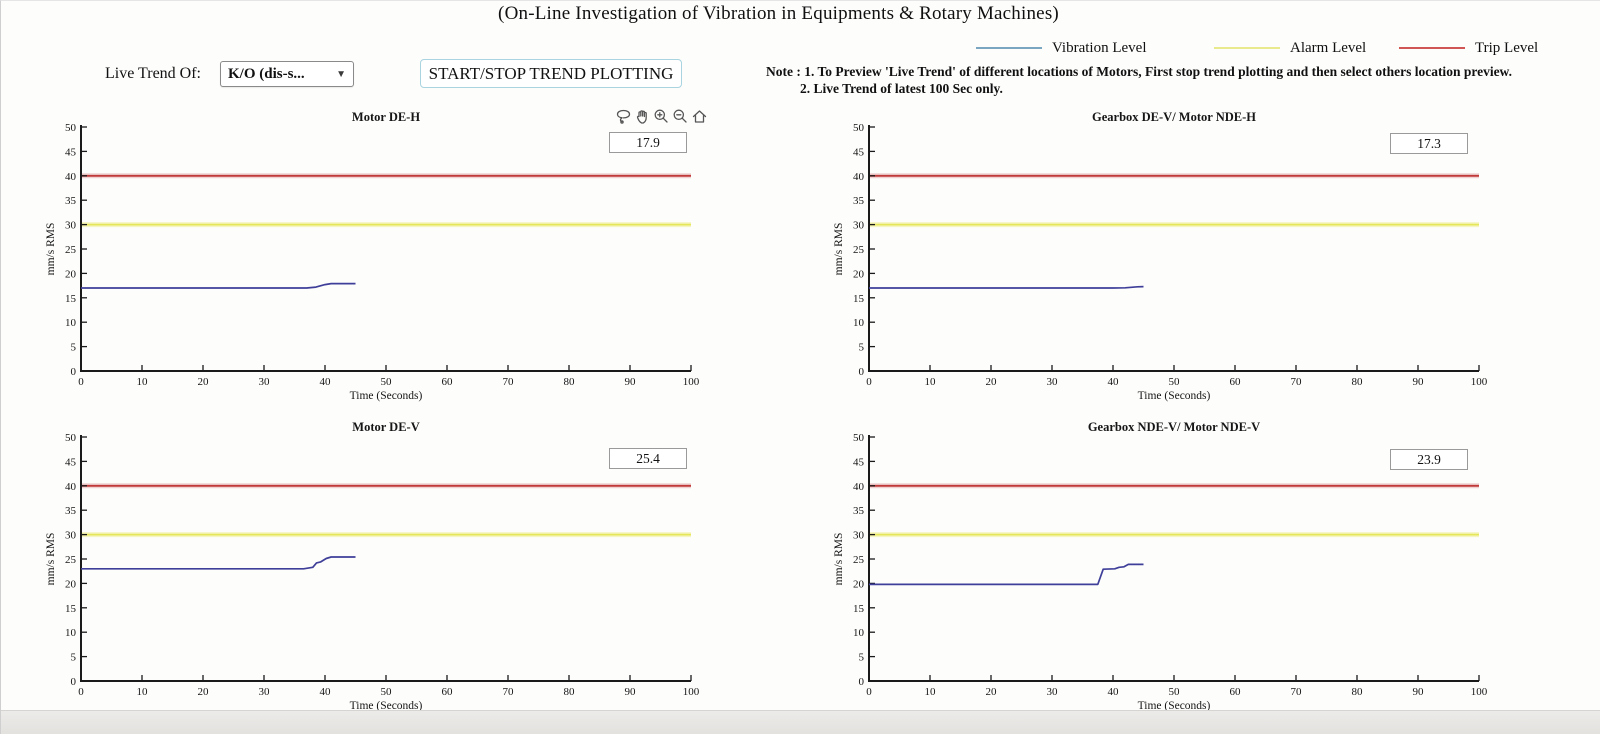  Describe the element at coordinates (341, 74) in the screenshot. I see `chevron-down-icon: ▼` at that location.